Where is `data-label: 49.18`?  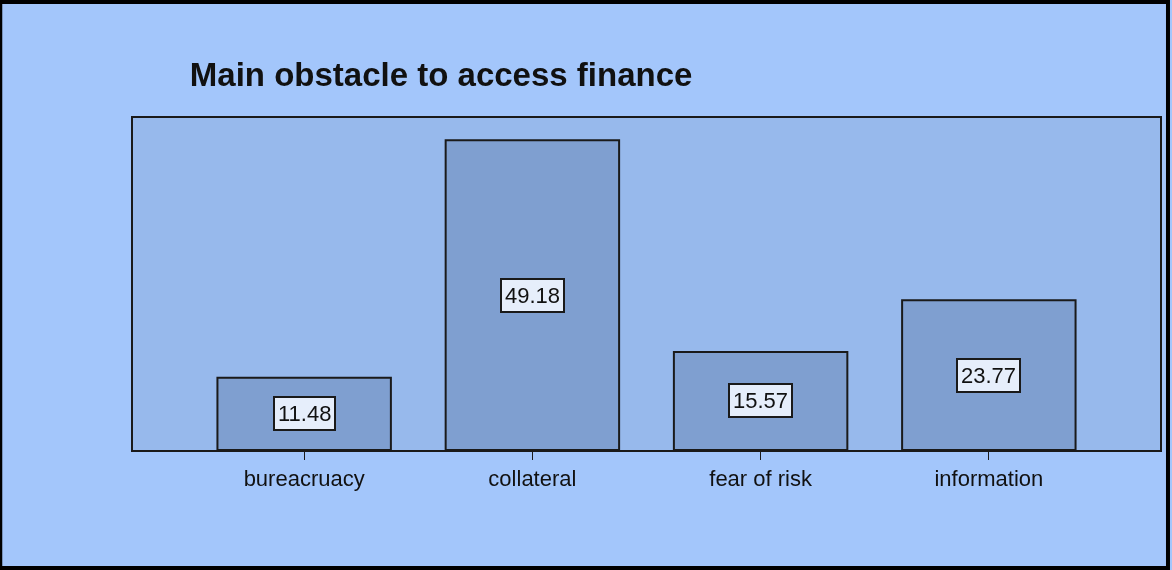
data-label: 49.18 is located at coordinates (533, 295).